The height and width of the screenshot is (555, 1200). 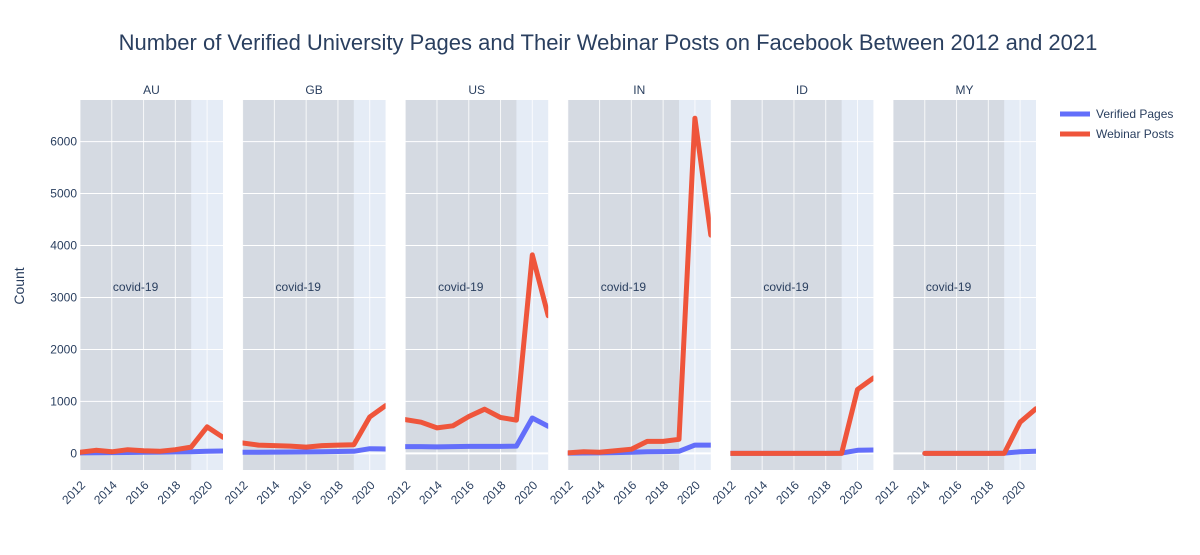 I want to click on panel-my: MY covid-19 2012 2014 2016 2018 2020, so click(x=954, y=295).